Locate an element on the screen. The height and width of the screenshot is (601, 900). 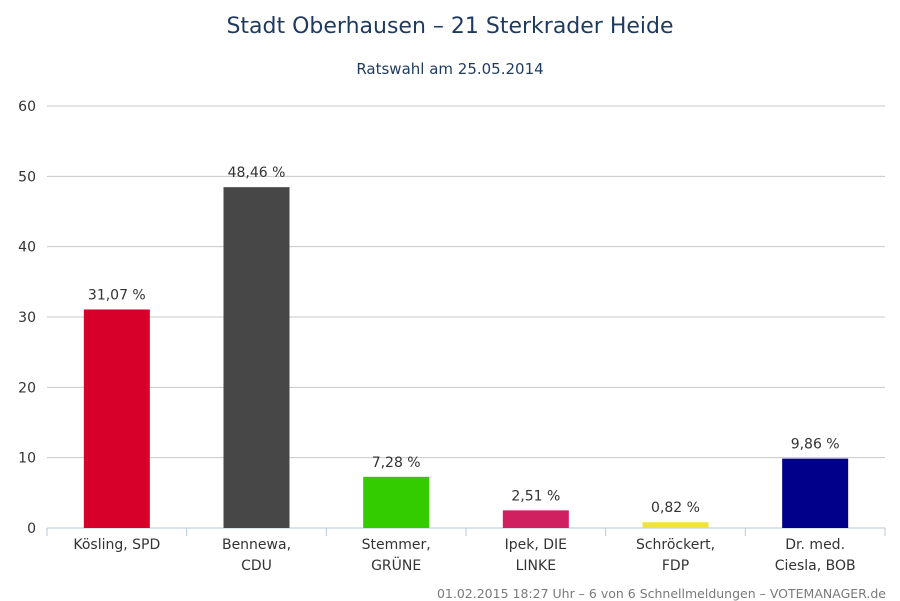
y-tick-label: 60 is located at coordinates (27, 107).